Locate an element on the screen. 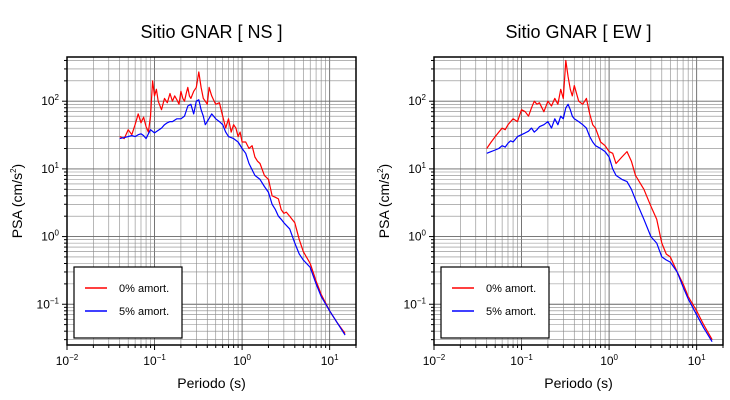 Image resolution: width=730 pixels, height=400 pixels. chart-title: Sitio GNAR [ NS ] is located at coordinates (211, 32).